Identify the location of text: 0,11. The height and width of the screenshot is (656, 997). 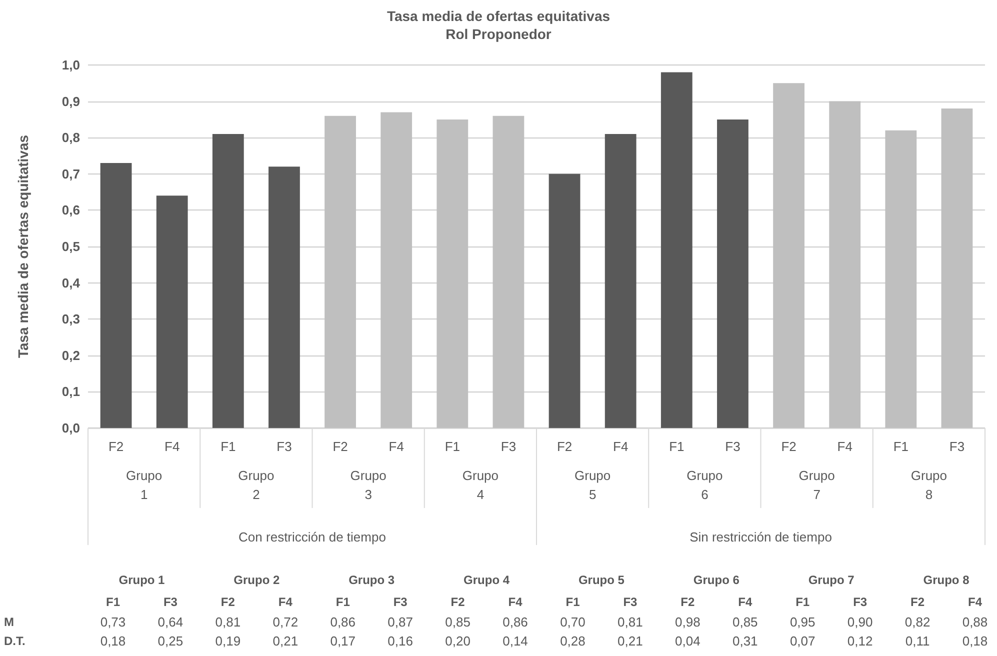
(917, 641).